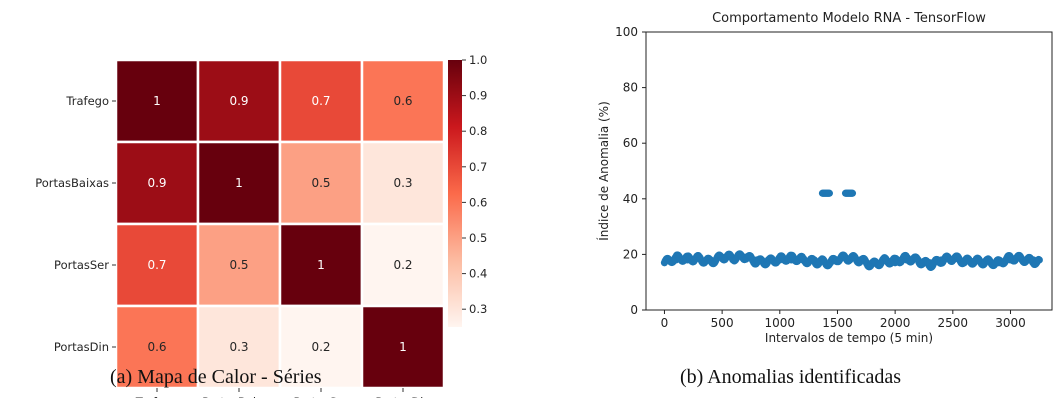 The width and height of the screenshot is (1063, 398). What do you see at coordinates (478, 309) in the screenshot?
I see `colorbar-tick-label: 0.3` at bounding box center [478, 309].